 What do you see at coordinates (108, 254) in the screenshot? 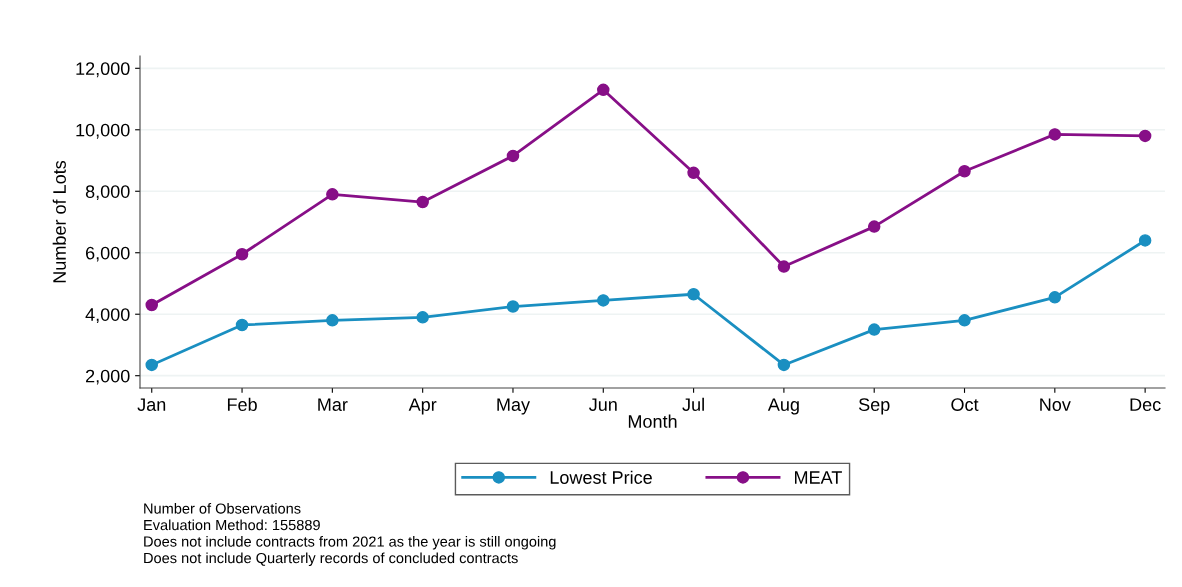
I see `y-tick-label: 6,000` at bounding box center [108, 254].